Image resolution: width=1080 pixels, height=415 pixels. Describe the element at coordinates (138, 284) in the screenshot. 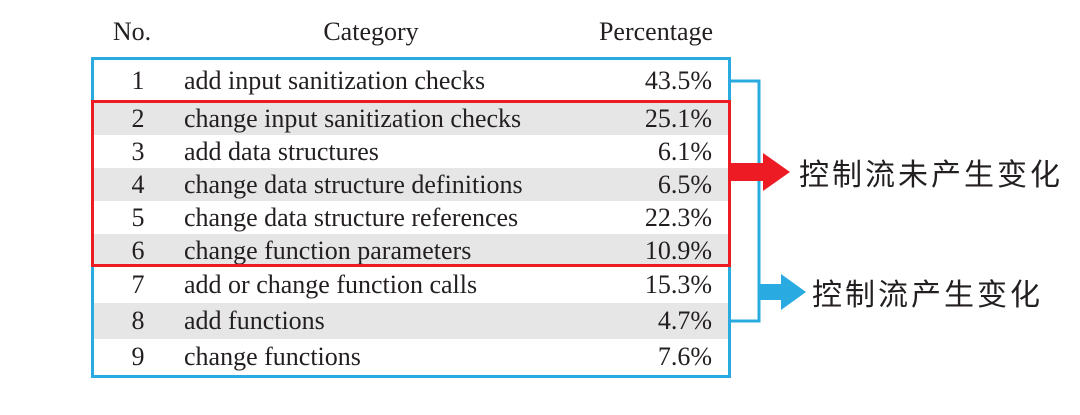

I see `row-number: 7` at that location.